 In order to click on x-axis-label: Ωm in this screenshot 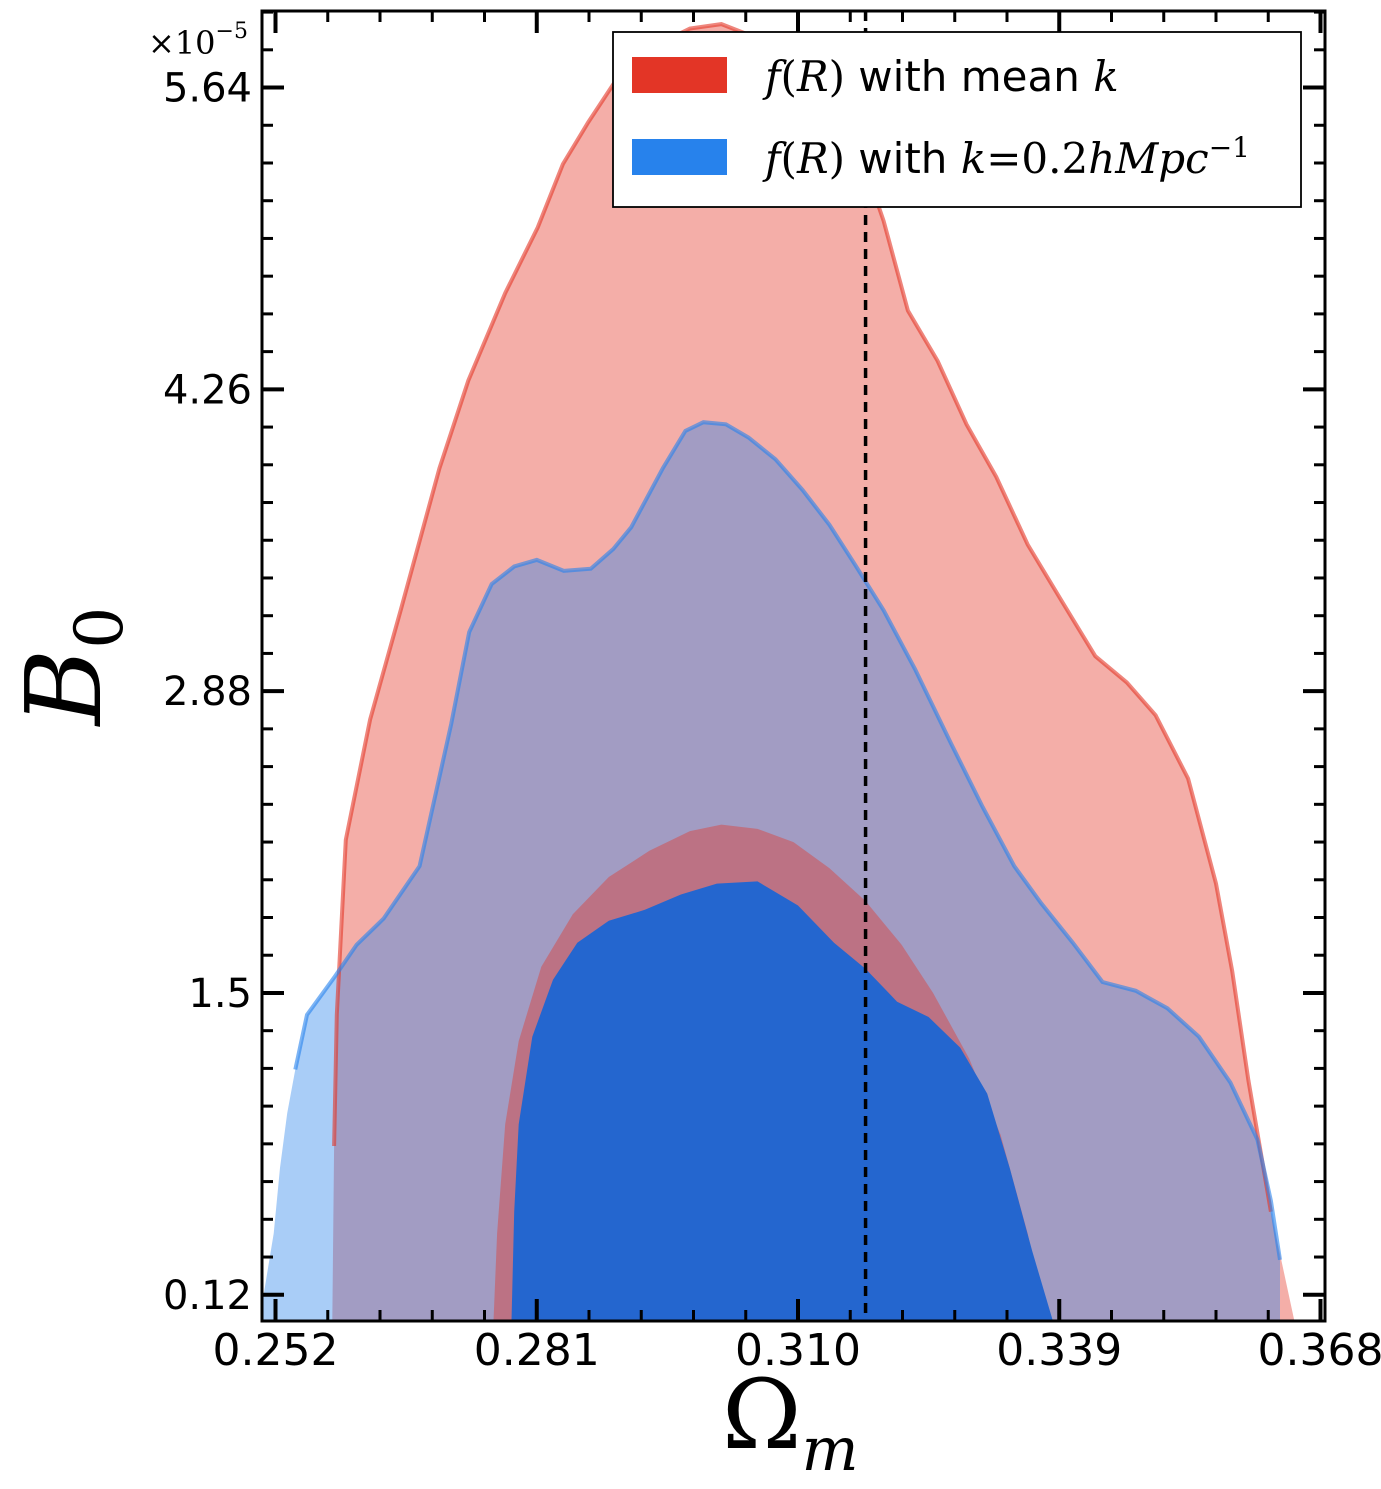, I will do `click(790, 1421)`.